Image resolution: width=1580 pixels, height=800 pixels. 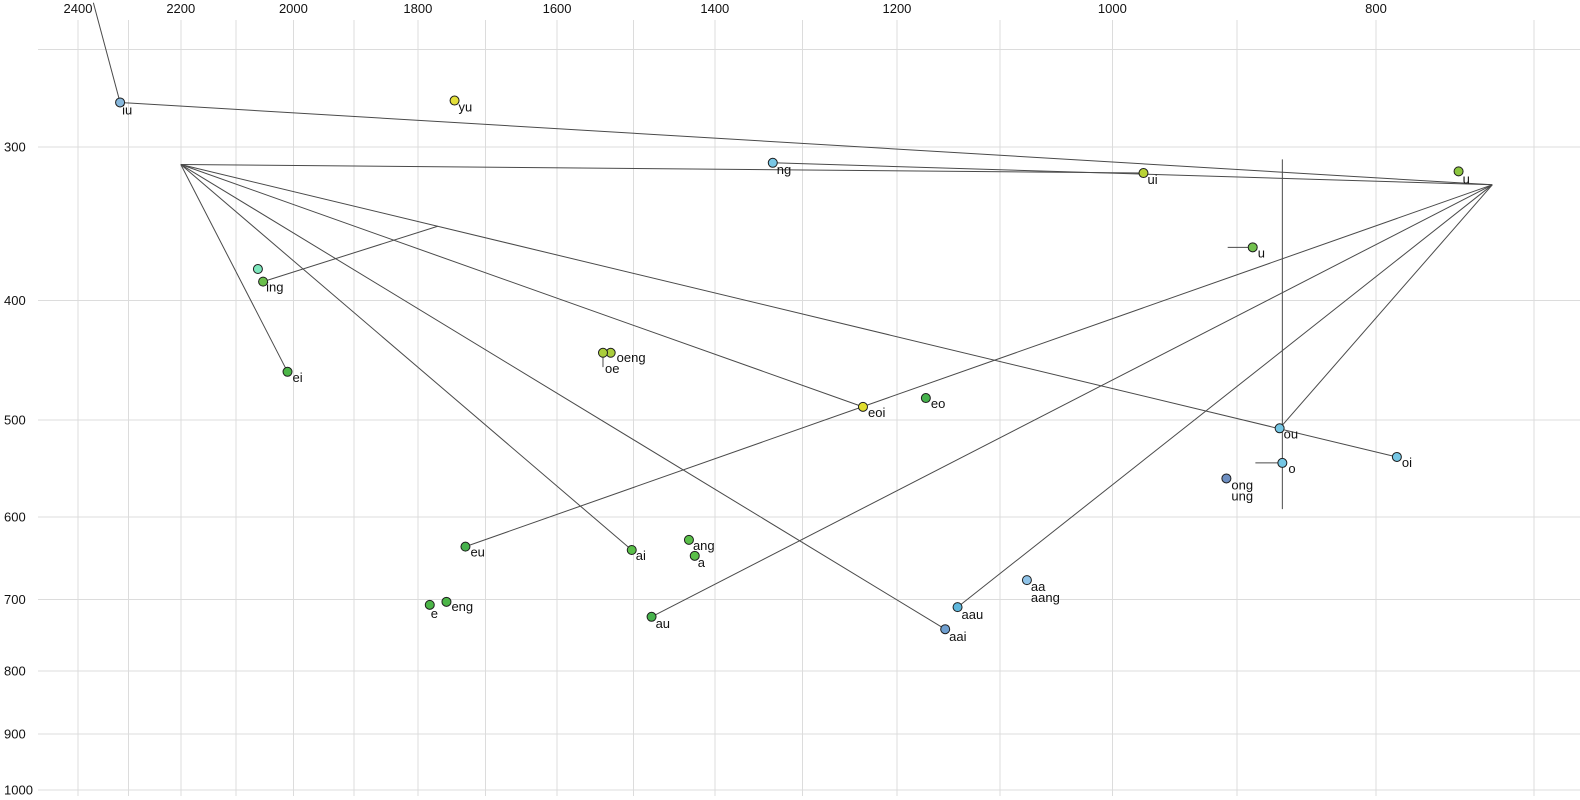 I want to click on segment-iu-to-u, so click(x=806, y=143).